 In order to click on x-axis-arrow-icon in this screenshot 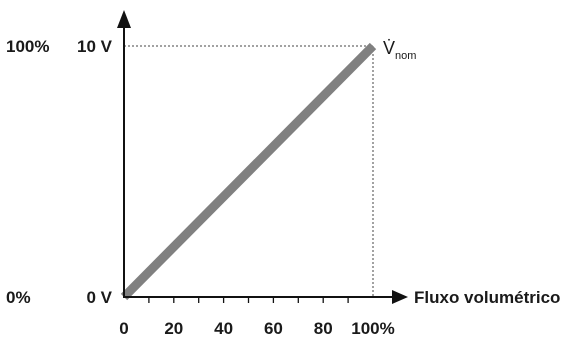, I will do `click(400, 297)`.